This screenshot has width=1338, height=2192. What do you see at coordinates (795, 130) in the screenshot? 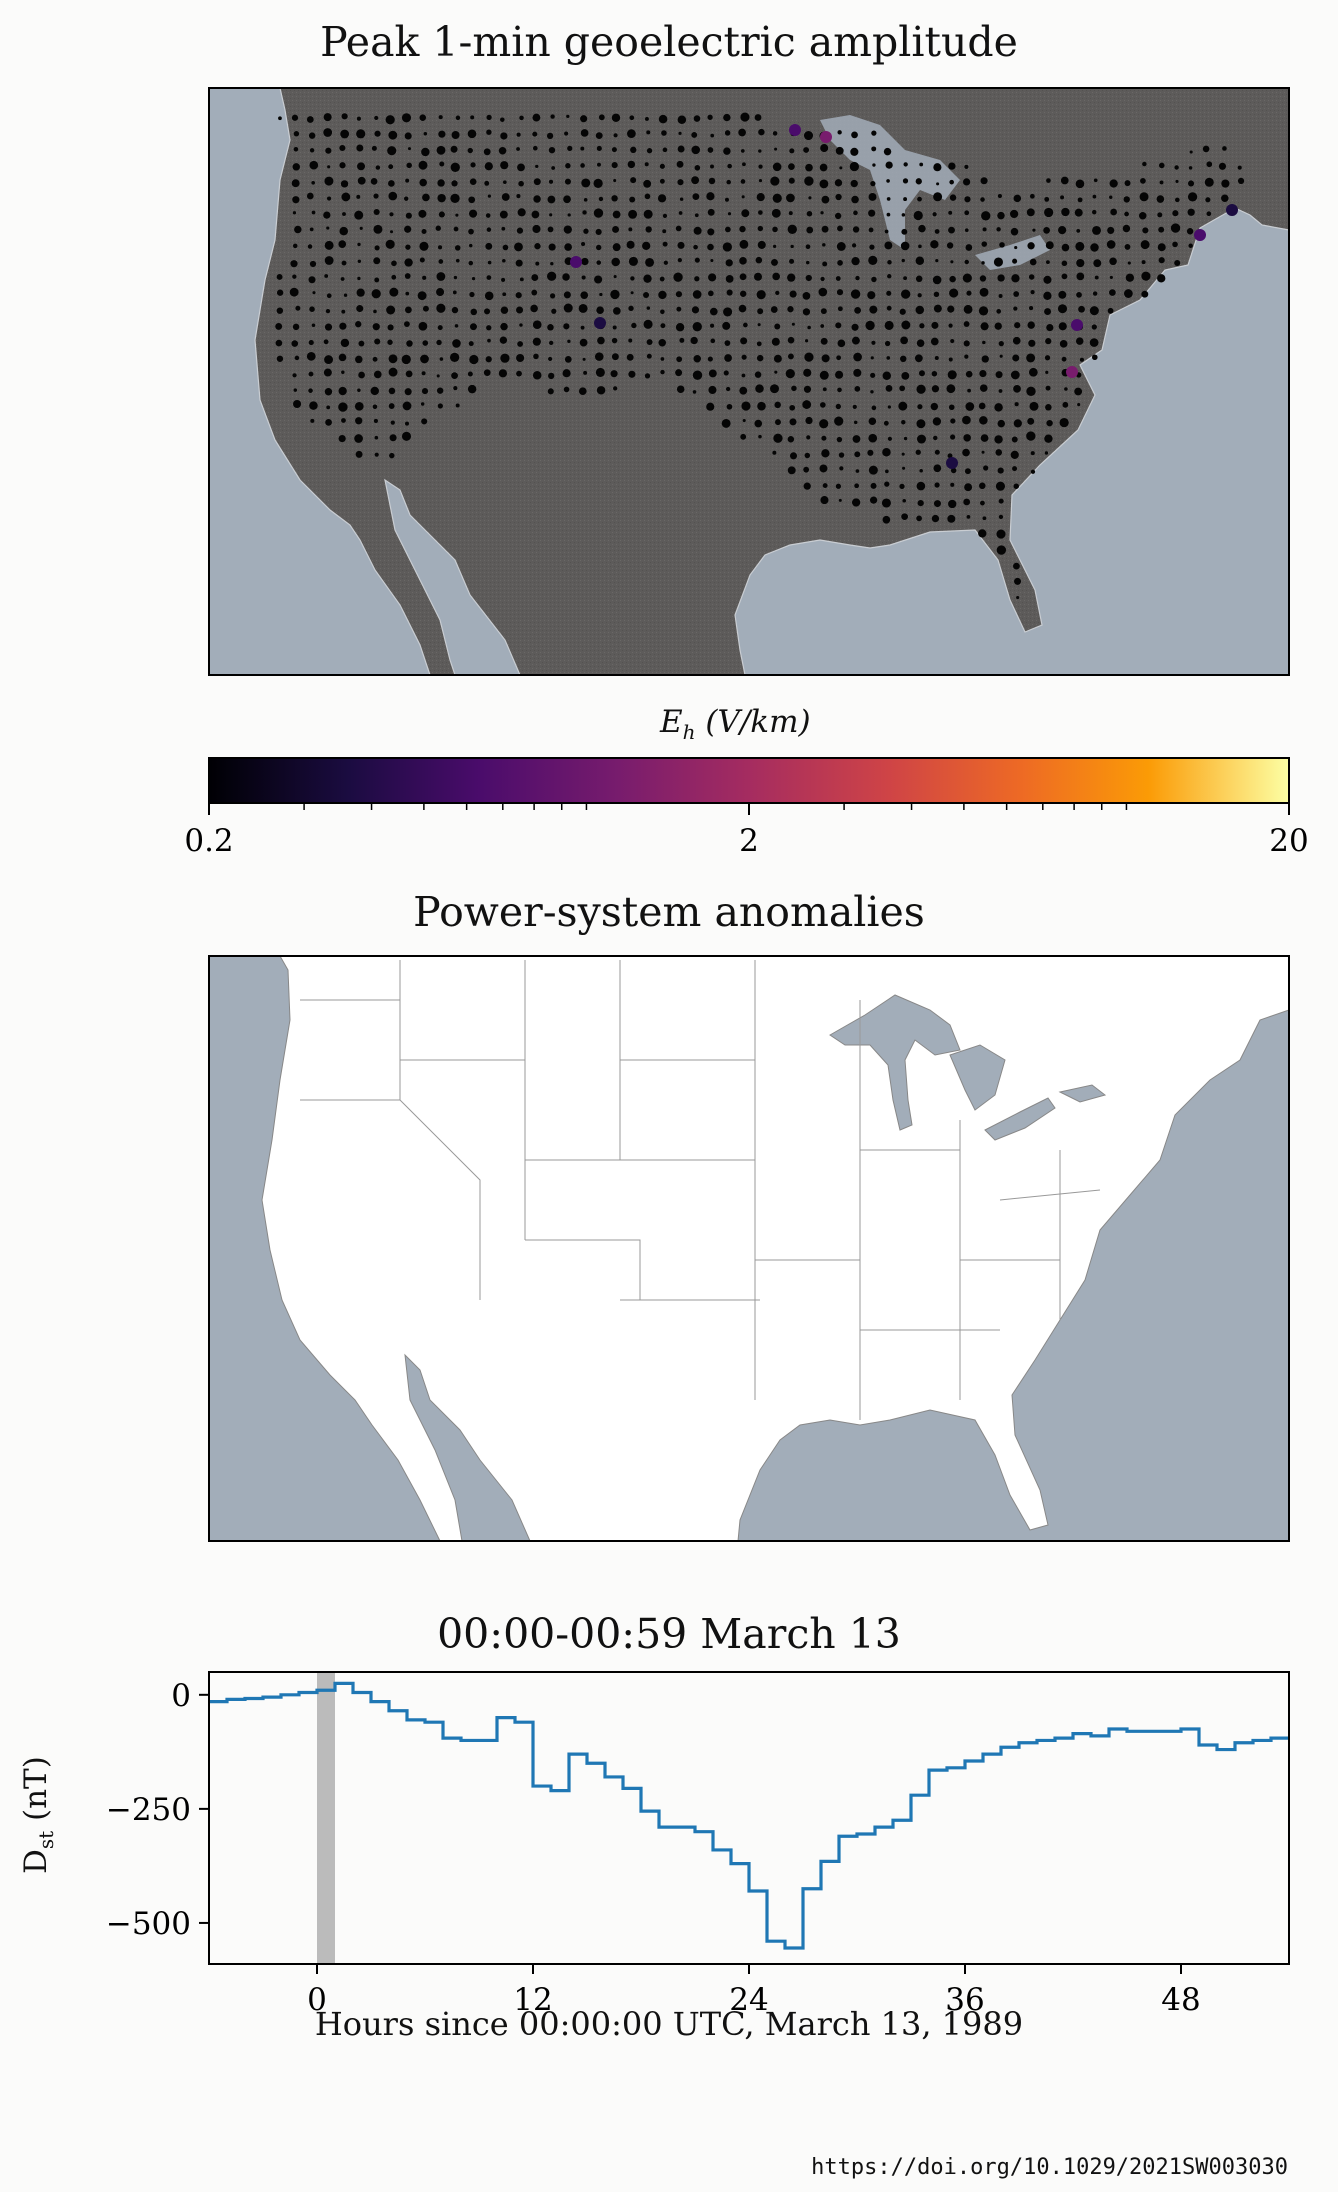
I see `site-marker-highlight` at bounding box center [795, 130].